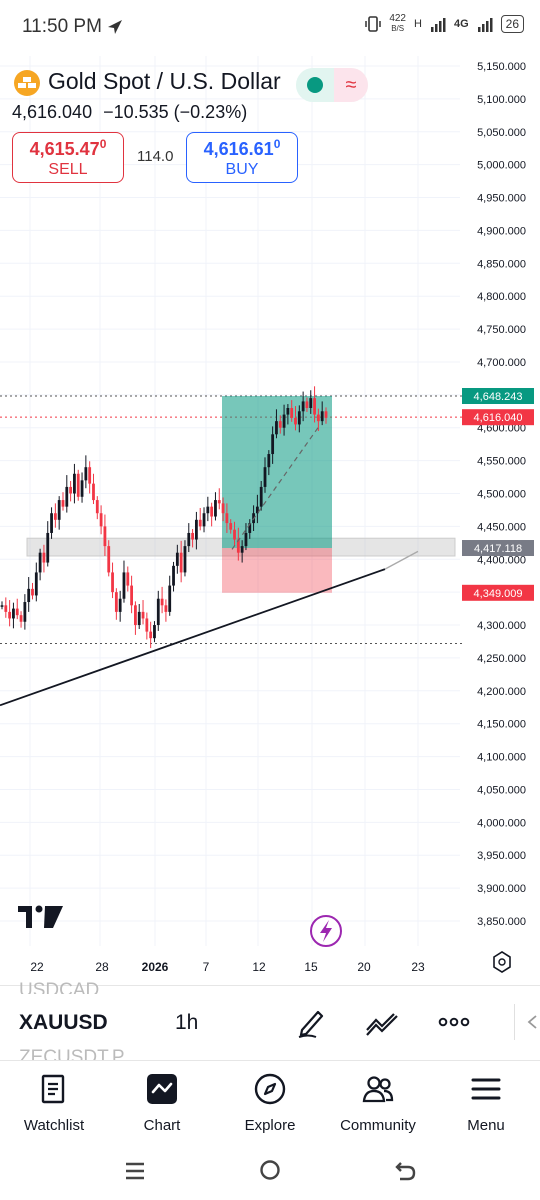 The height and width of the screenshot is (1200, 540). Describe the element at coordinates (63, 1022) in the screenshot. I see `symbol-selector: XAUUSD` at that location.